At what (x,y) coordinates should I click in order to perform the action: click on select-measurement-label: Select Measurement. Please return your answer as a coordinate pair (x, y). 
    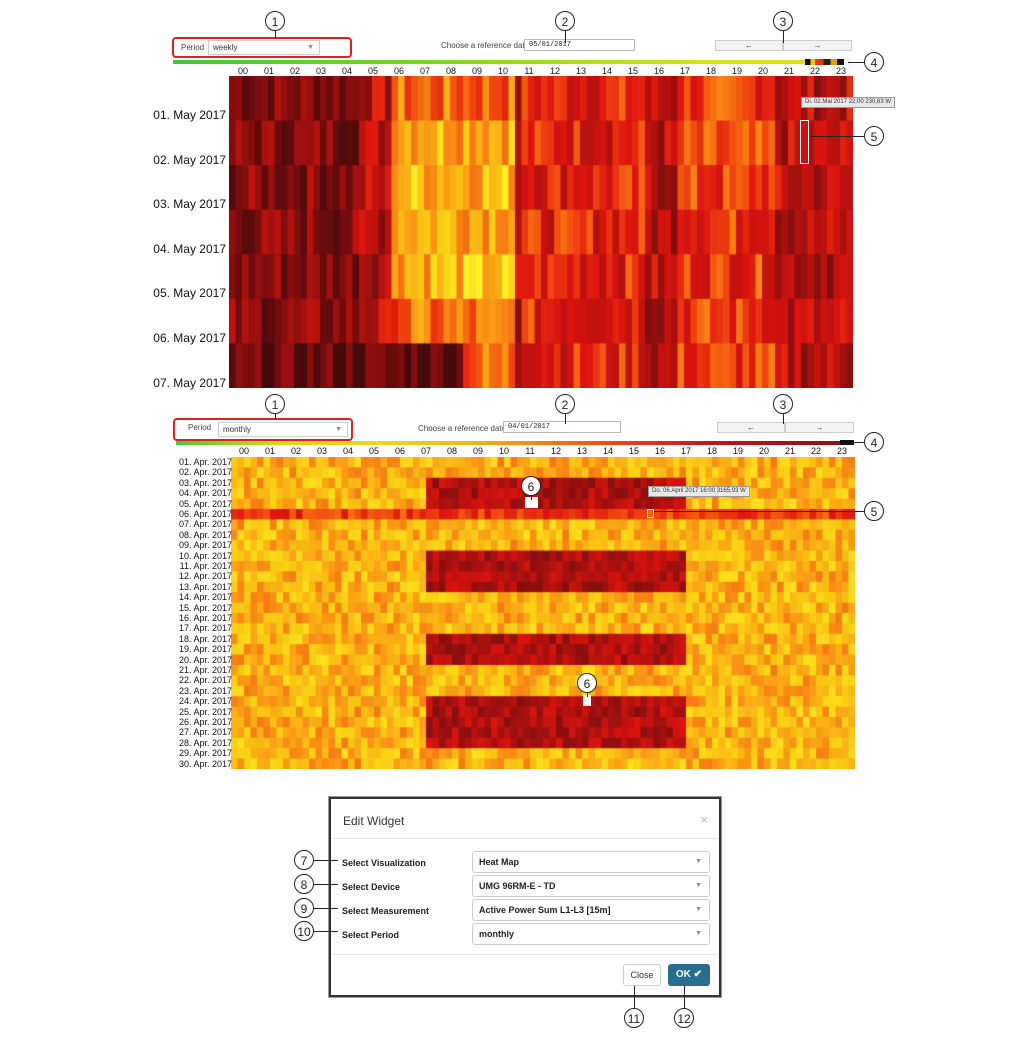
    Looking at the image, I should click on (386, 911).